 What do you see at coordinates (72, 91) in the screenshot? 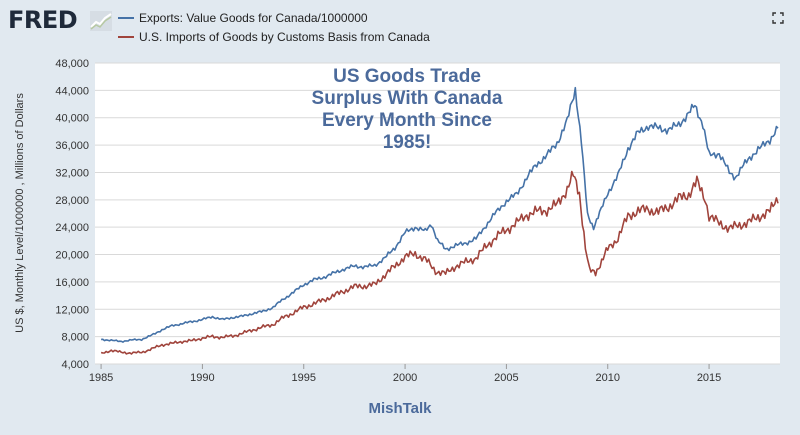
I see `y-tick-label: 44,000` at bounding box center [72, 91].